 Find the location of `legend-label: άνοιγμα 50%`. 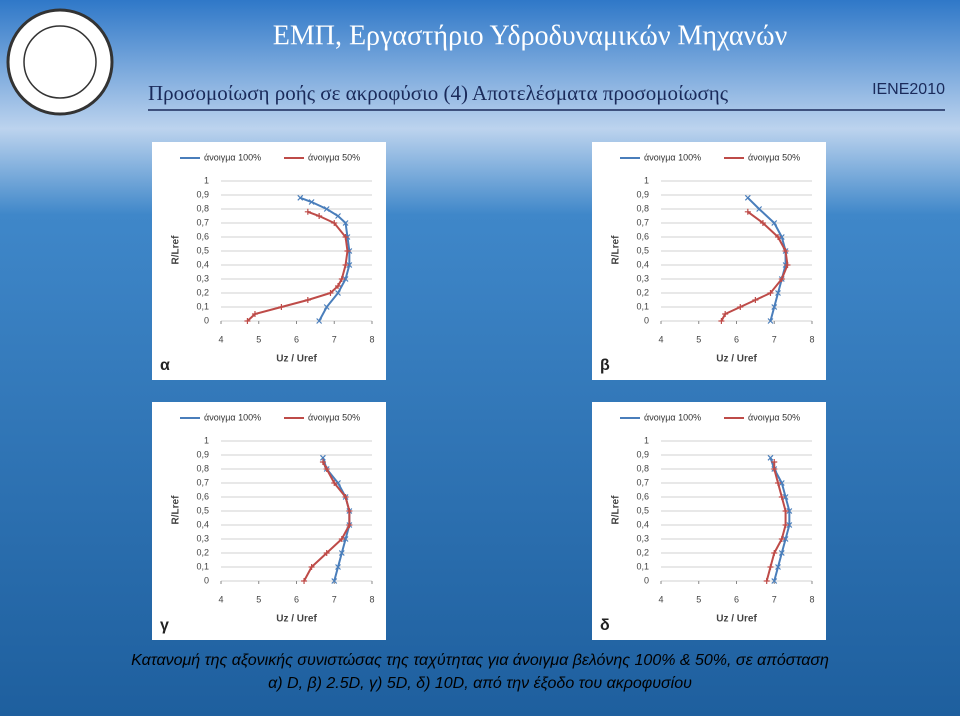

legend-label: άνοιγμα 50% is located at coordinates (774, 417).